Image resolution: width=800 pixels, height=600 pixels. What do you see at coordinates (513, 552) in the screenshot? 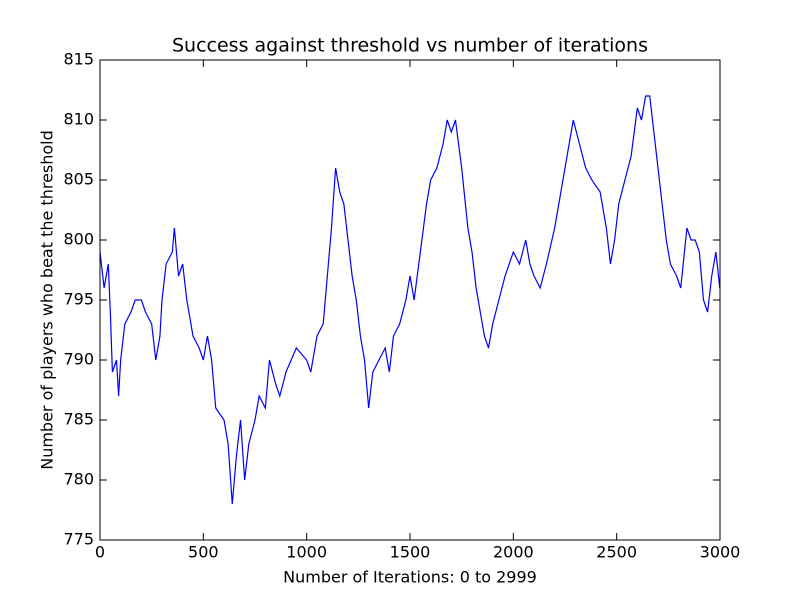
I see `x-tick-label: 2000` at bounding box center [513, 552].